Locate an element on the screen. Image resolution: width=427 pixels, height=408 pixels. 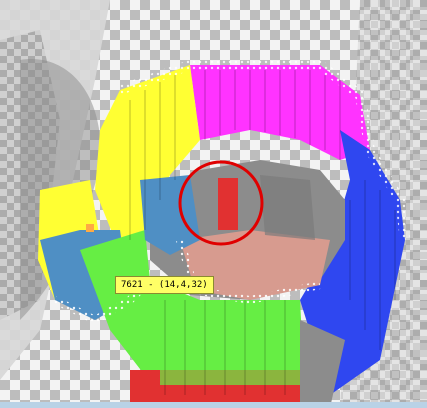
inner-rim is located at coordinates (248, 271).